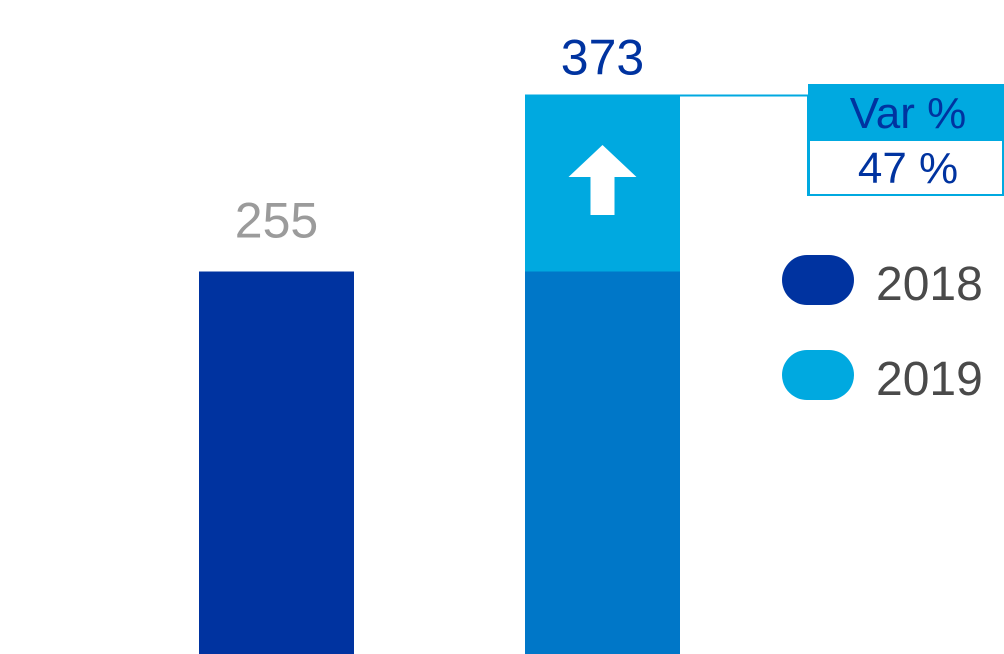  Describe the element at coordinates (276, 221) in the screenshot. I see `value-label-2018: 255` at that location.